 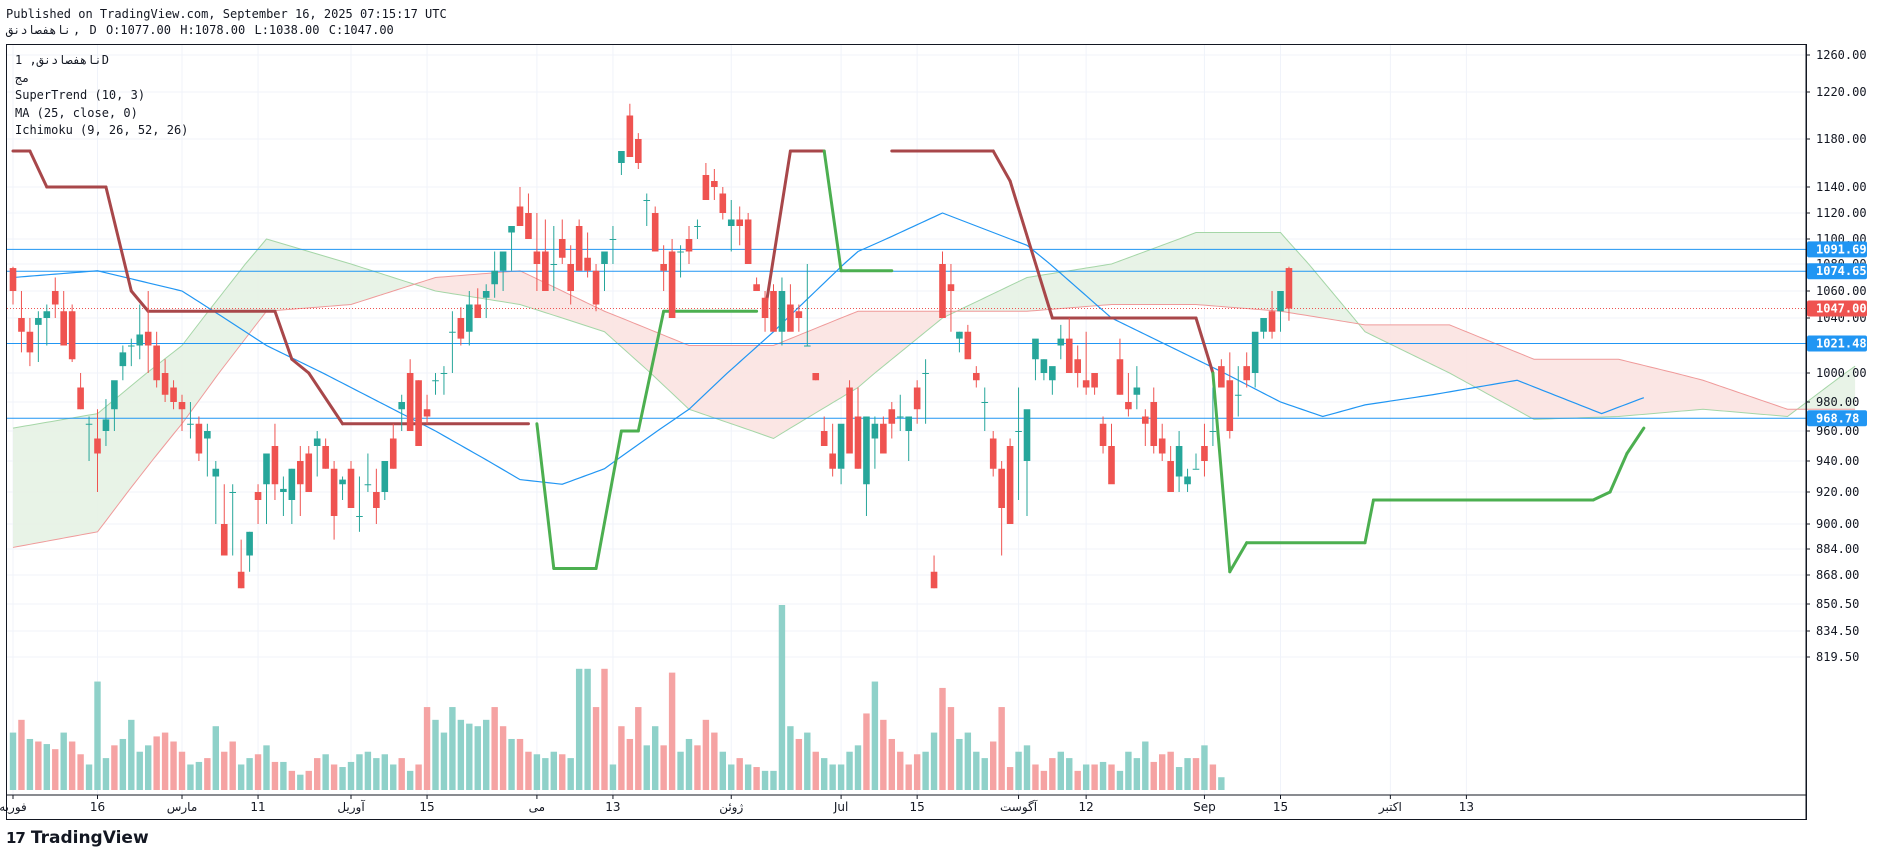 What do you see at coordinates (689, 354) in the screenshot?
I see `ichimoku-cloud-bear` at bounding box center [689, 354].